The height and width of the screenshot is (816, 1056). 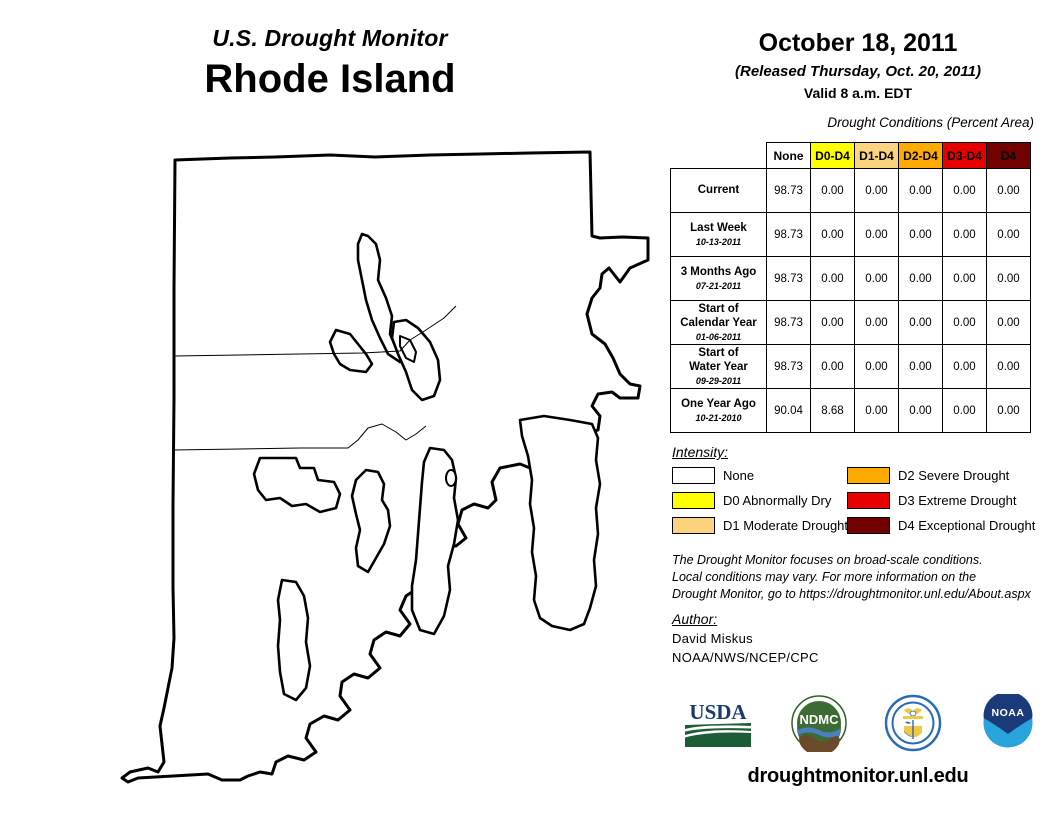 What do you see at coordinates (718, 190) in the screenshot?
I see `row-label-text: Current` at bounding box center [718, 190].